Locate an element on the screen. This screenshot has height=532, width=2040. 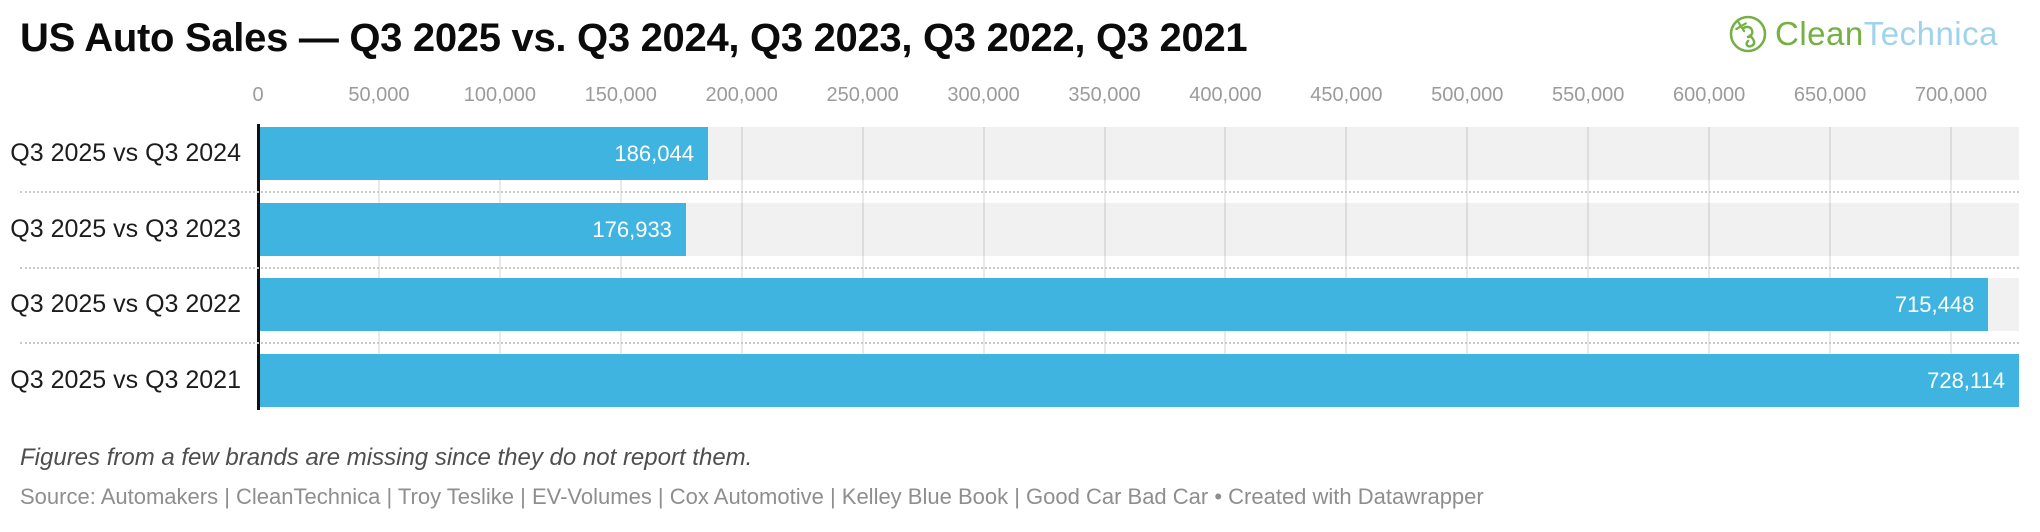
bar-q3-2025-vs-q3-2024: 186,044 is located at coordinates (483, 153).